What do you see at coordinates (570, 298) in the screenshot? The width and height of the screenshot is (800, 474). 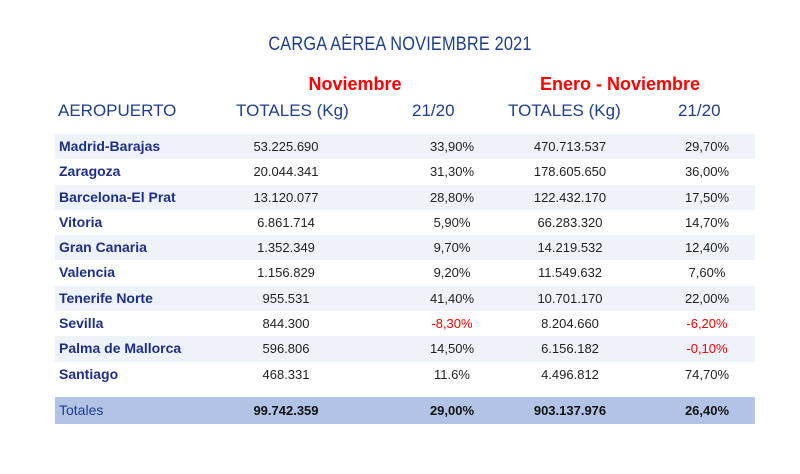 I see `ytd-total-cell: 10.701.170` at bounding box center [570, 298].